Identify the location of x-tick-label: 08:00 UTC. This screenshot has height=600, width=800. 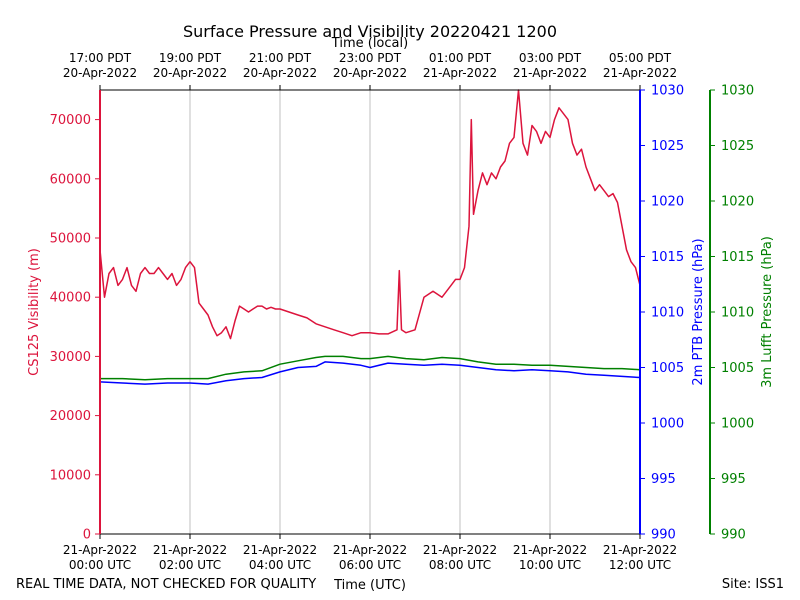
(460, 565).